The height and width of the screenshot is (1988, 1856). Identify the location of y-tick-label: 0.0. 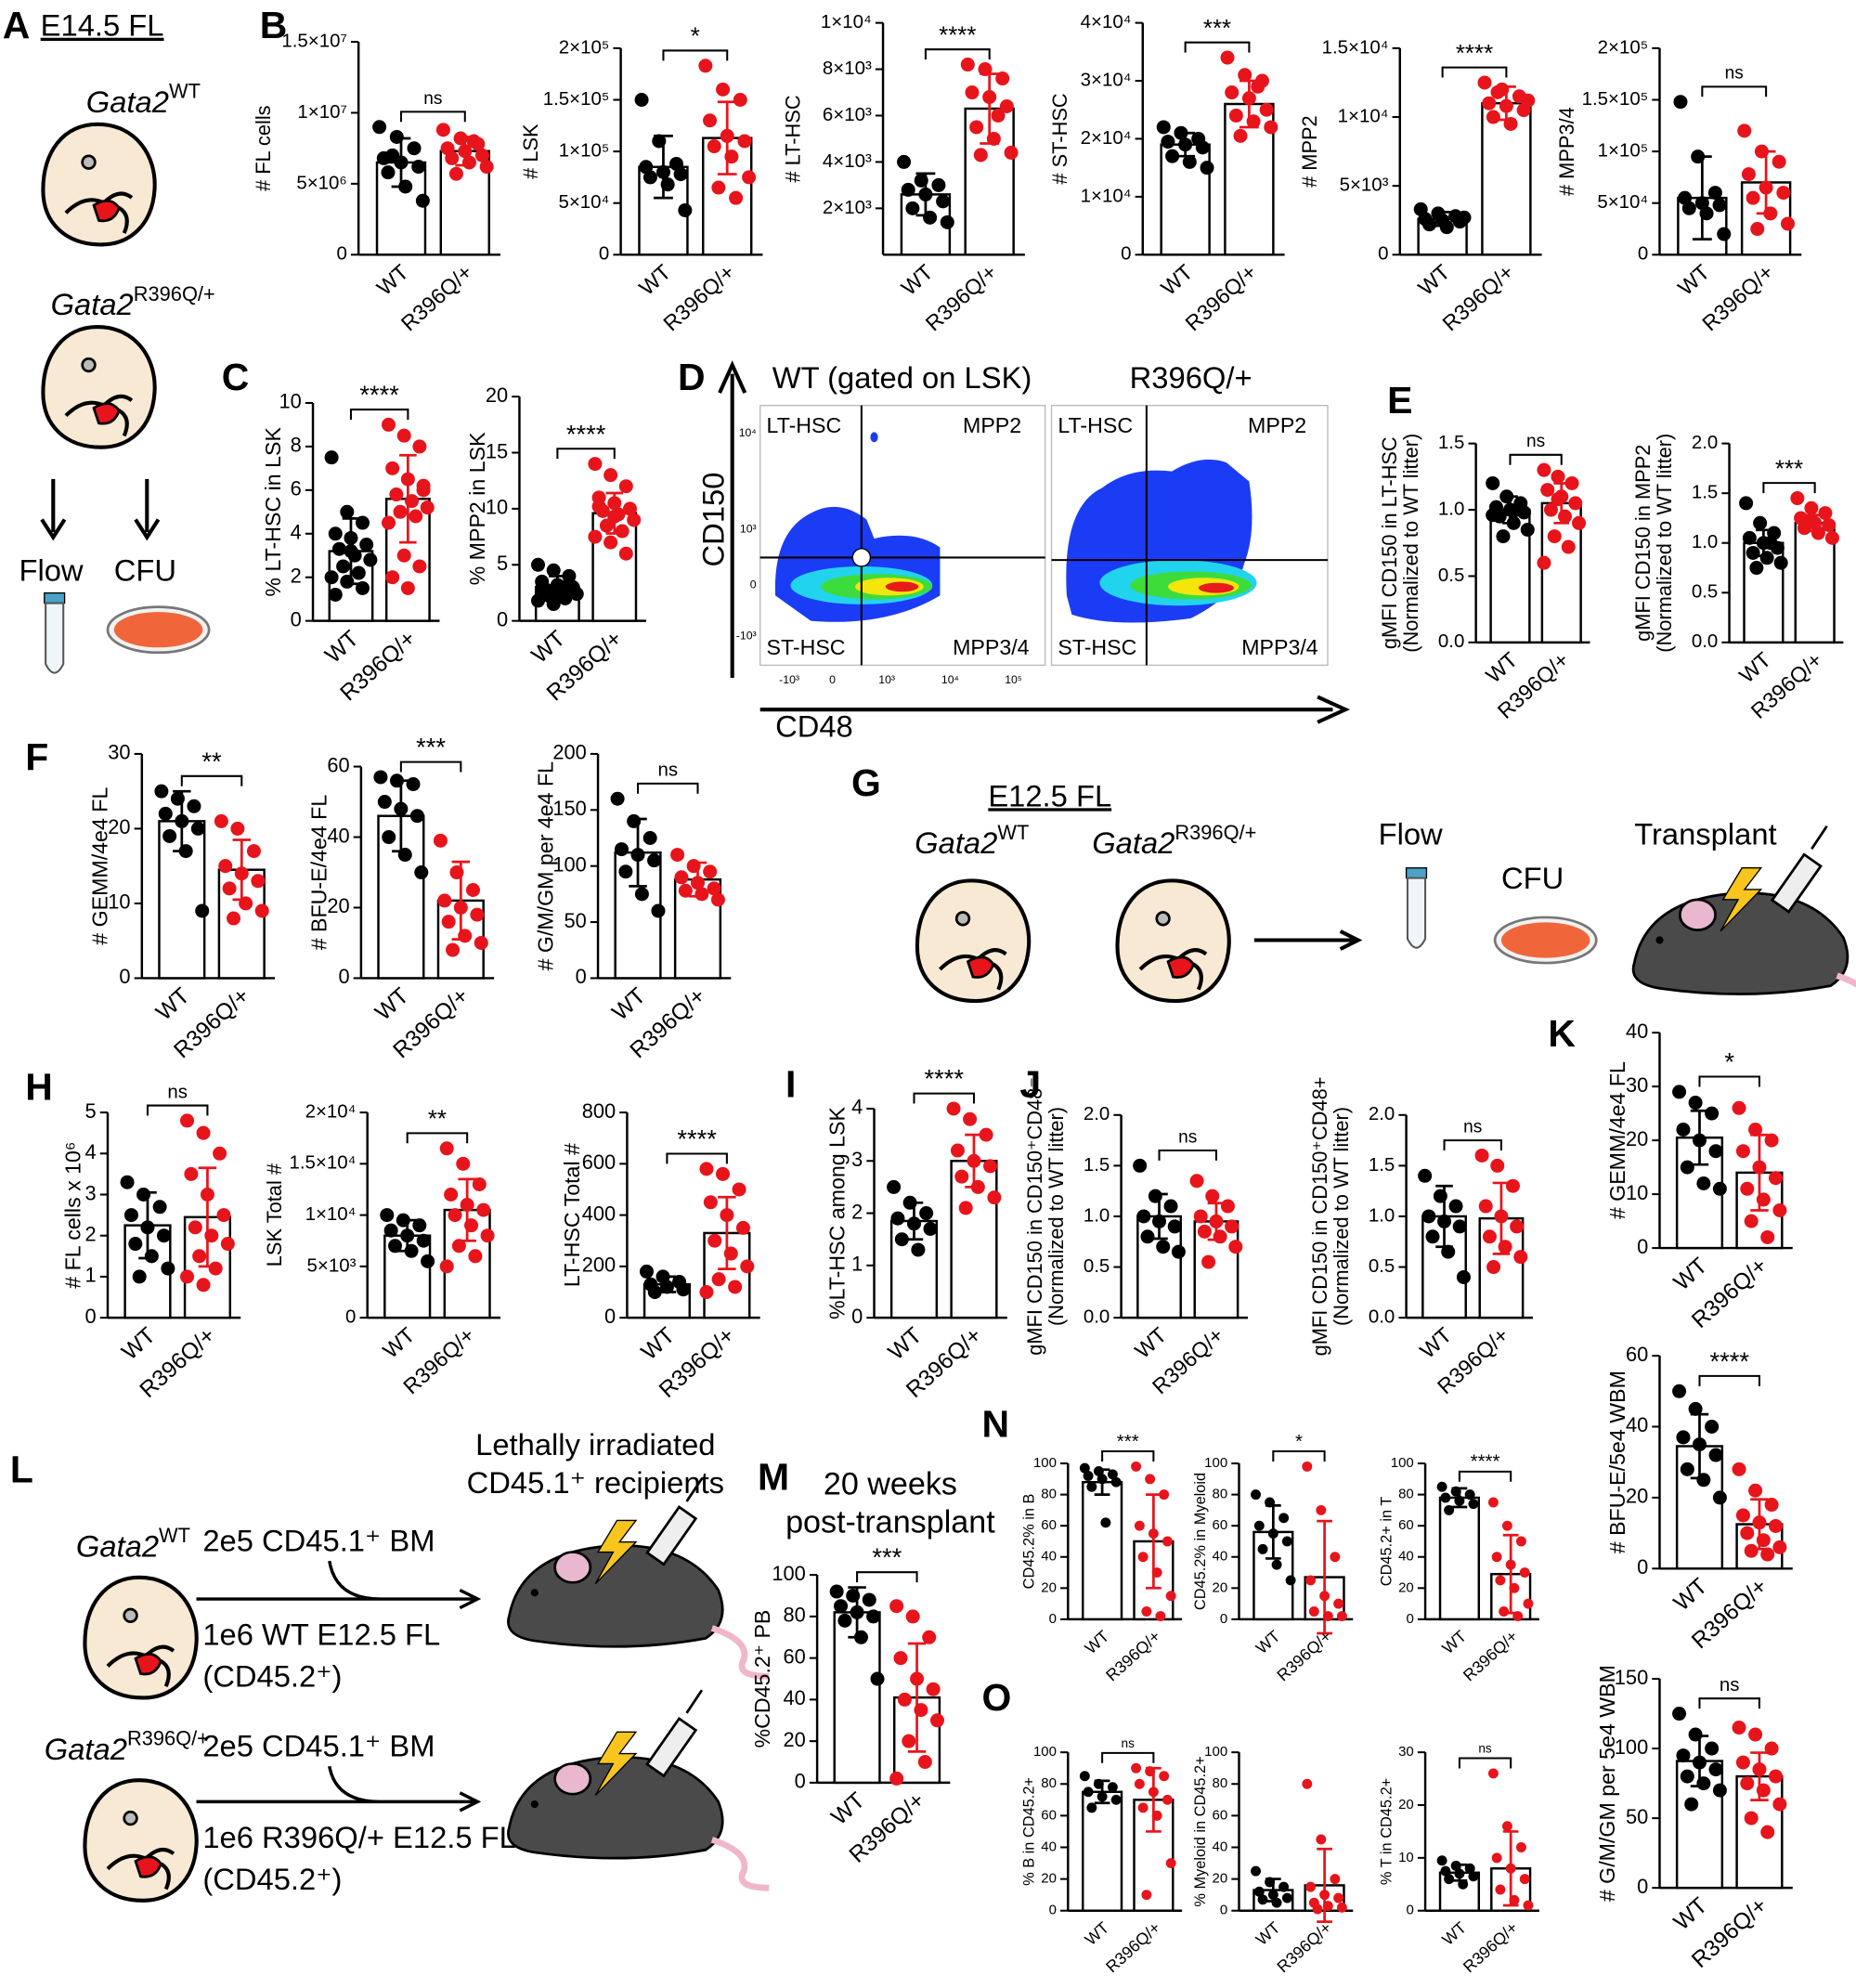
(1705, 641).